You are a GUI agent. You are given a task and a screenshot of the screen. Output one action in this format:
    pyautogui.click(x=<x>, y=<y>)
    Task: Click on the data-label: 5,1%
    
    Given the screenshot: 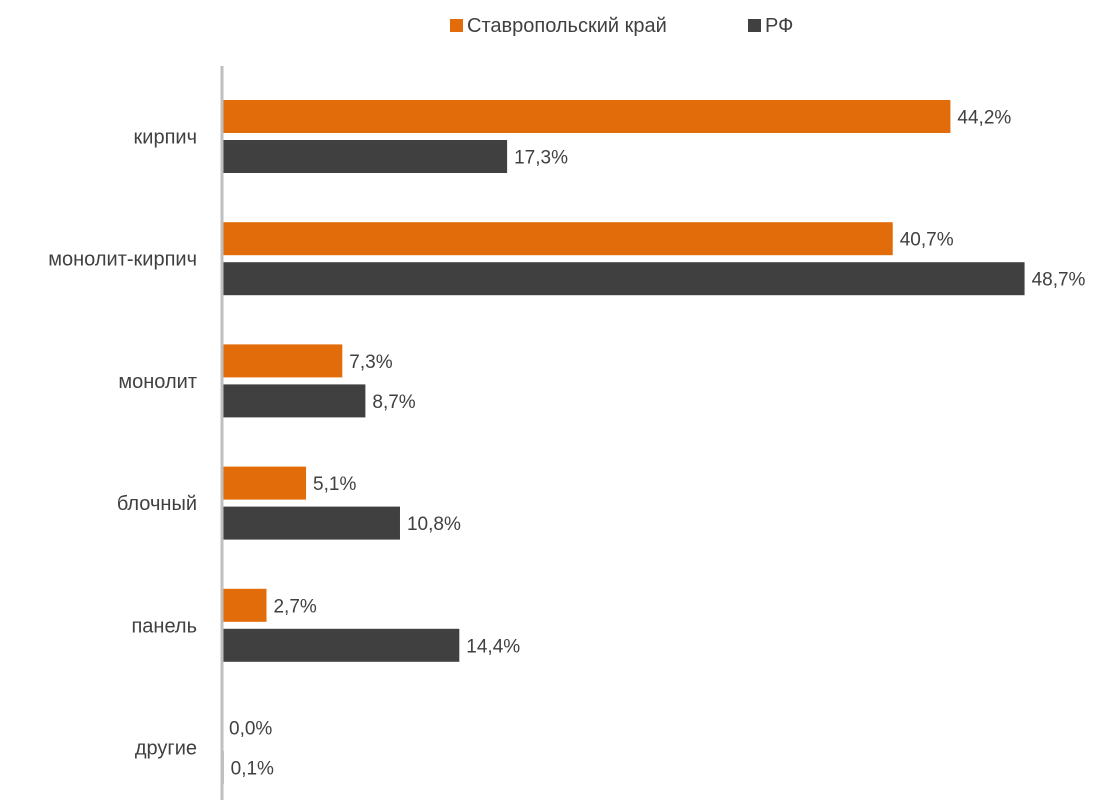 What is the action you would take?
    pyautogui.click(x=334, y=484)
    